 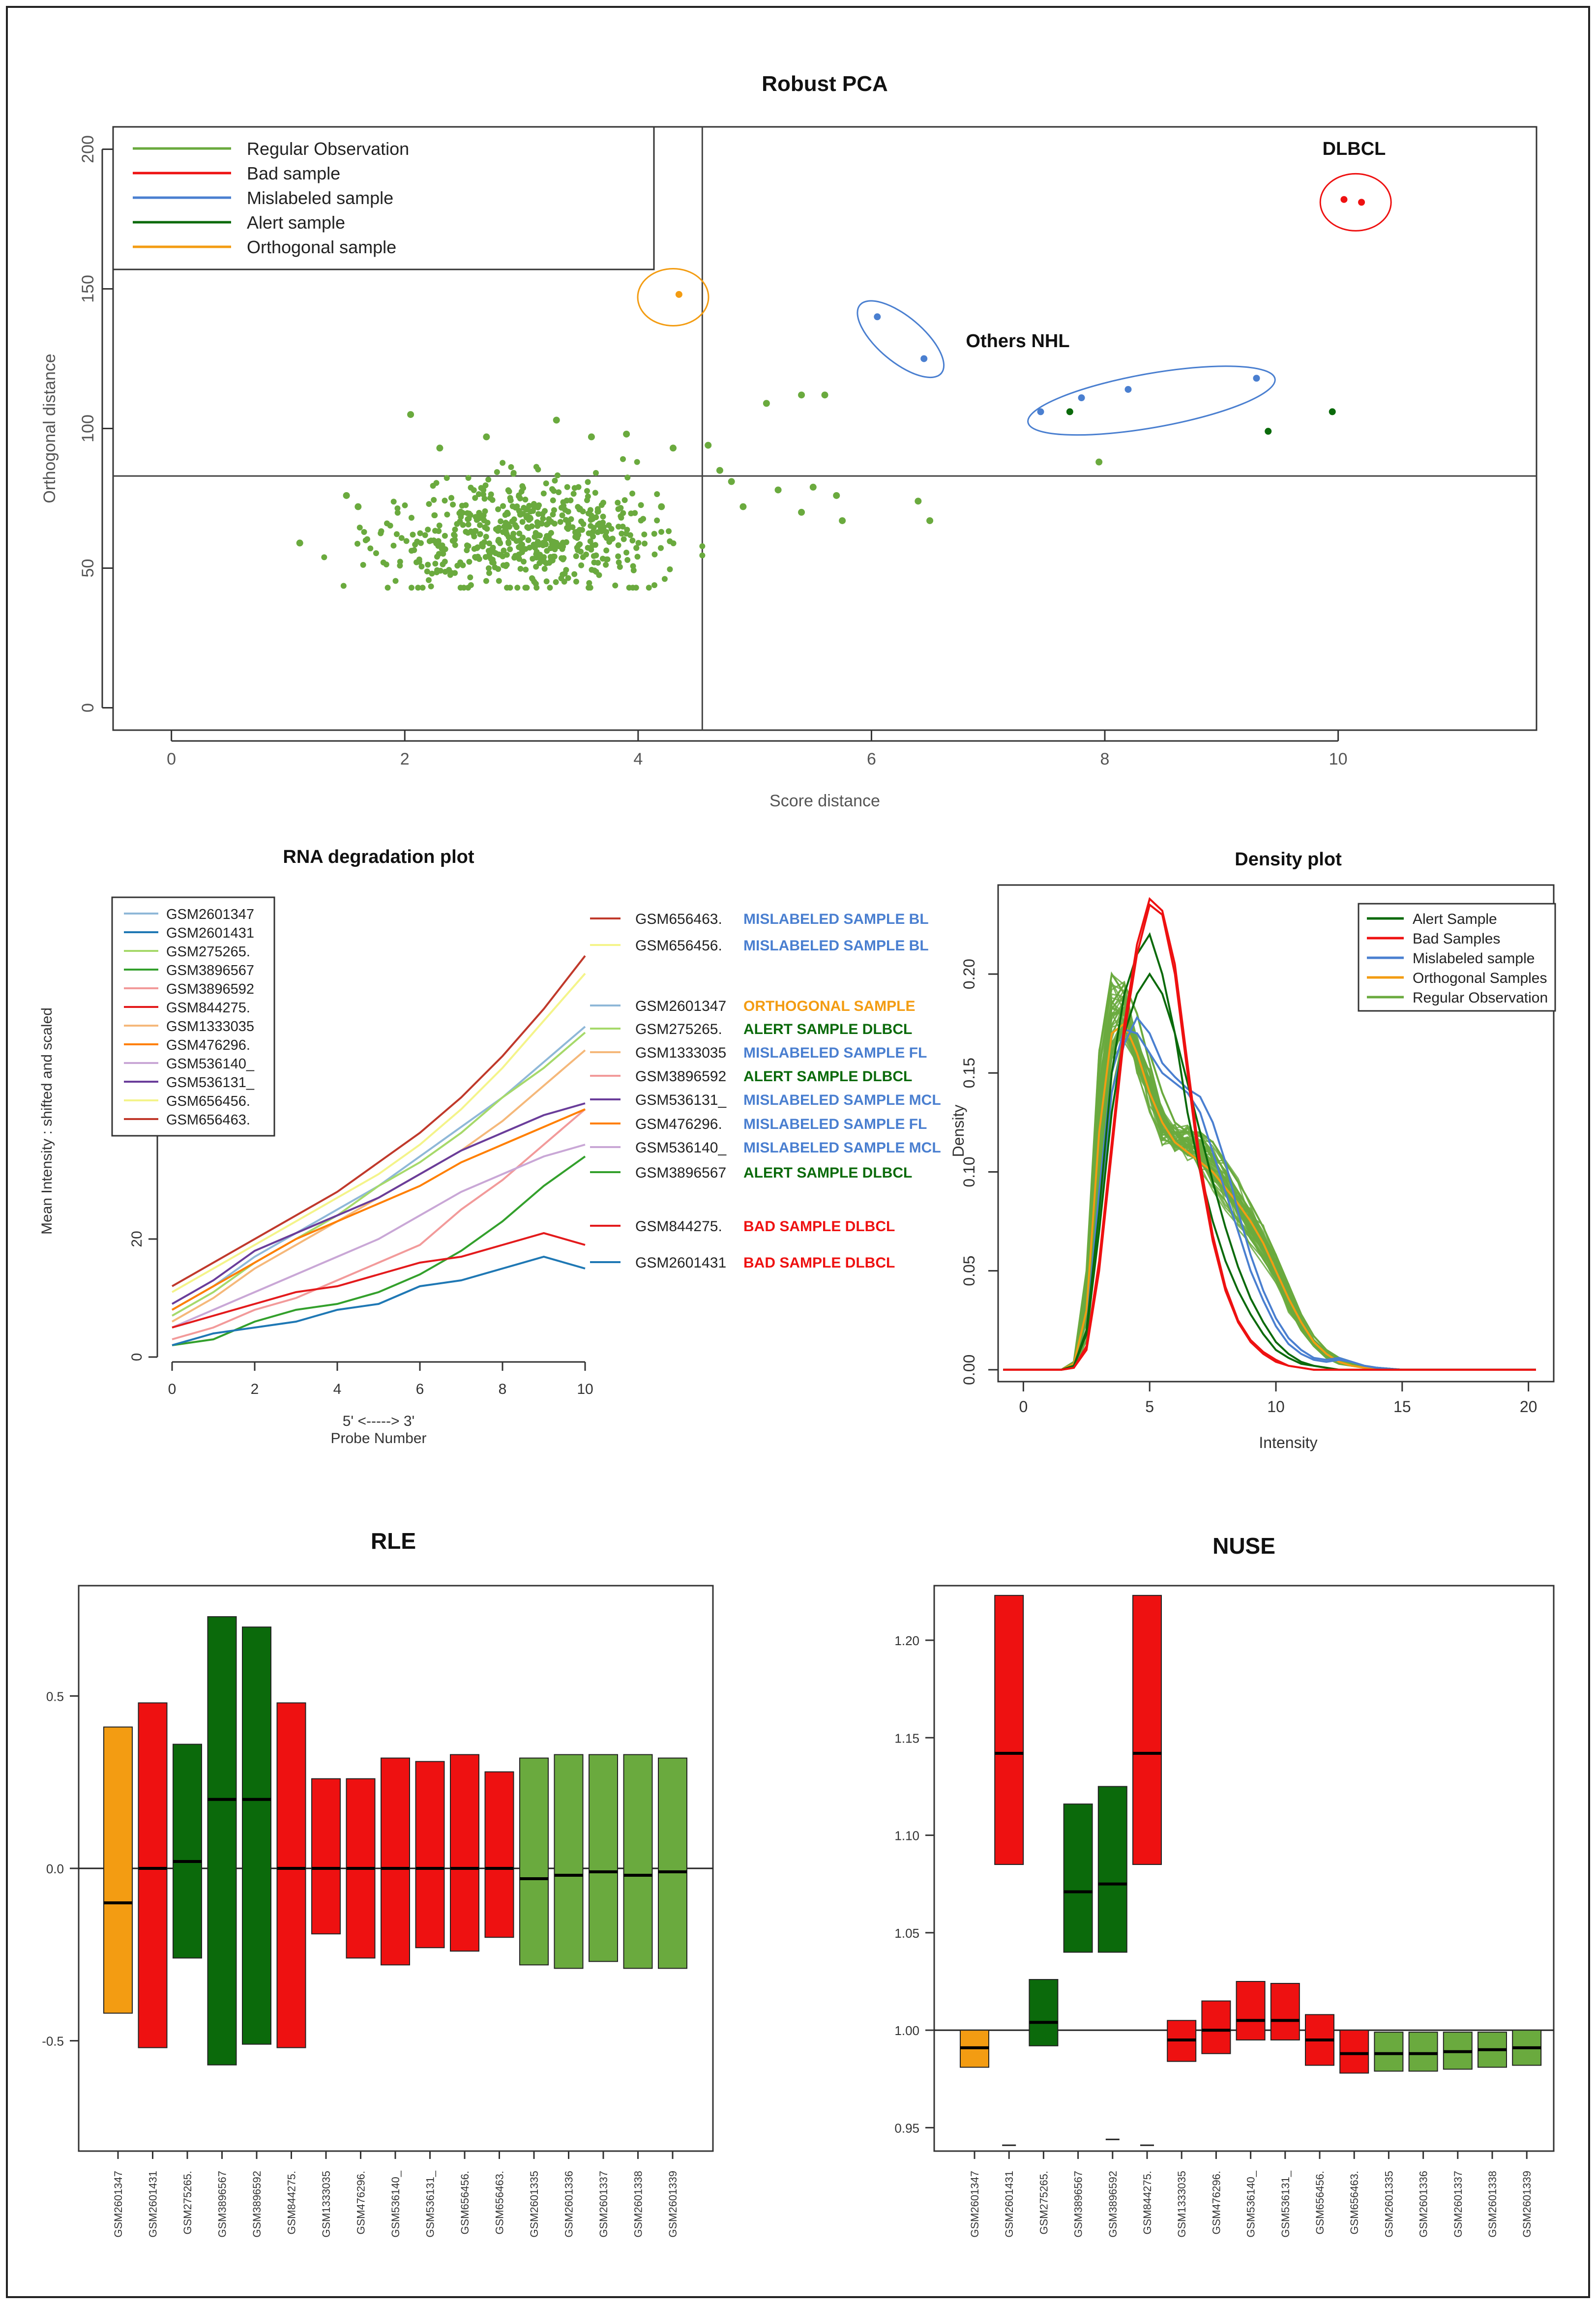 What do you see at coordinates (47, 1121) in the screenshot?
I see `rna-y-label: Mean Intensity : shifted and scaled` at bounding box center [47, 1121].